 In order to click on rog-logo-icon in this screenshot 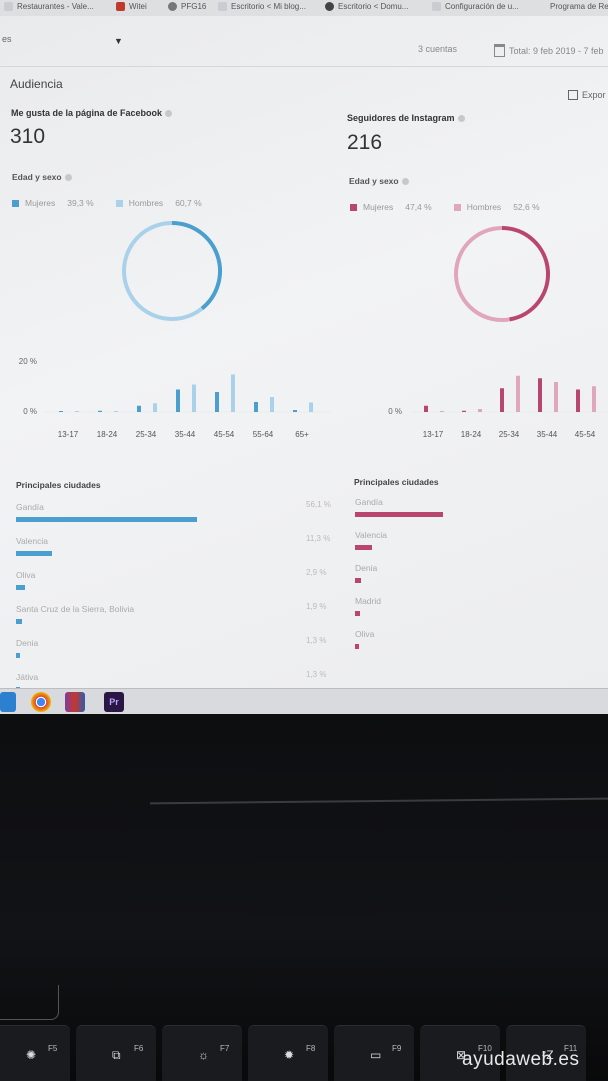, I will do `click(29, 1002)`.